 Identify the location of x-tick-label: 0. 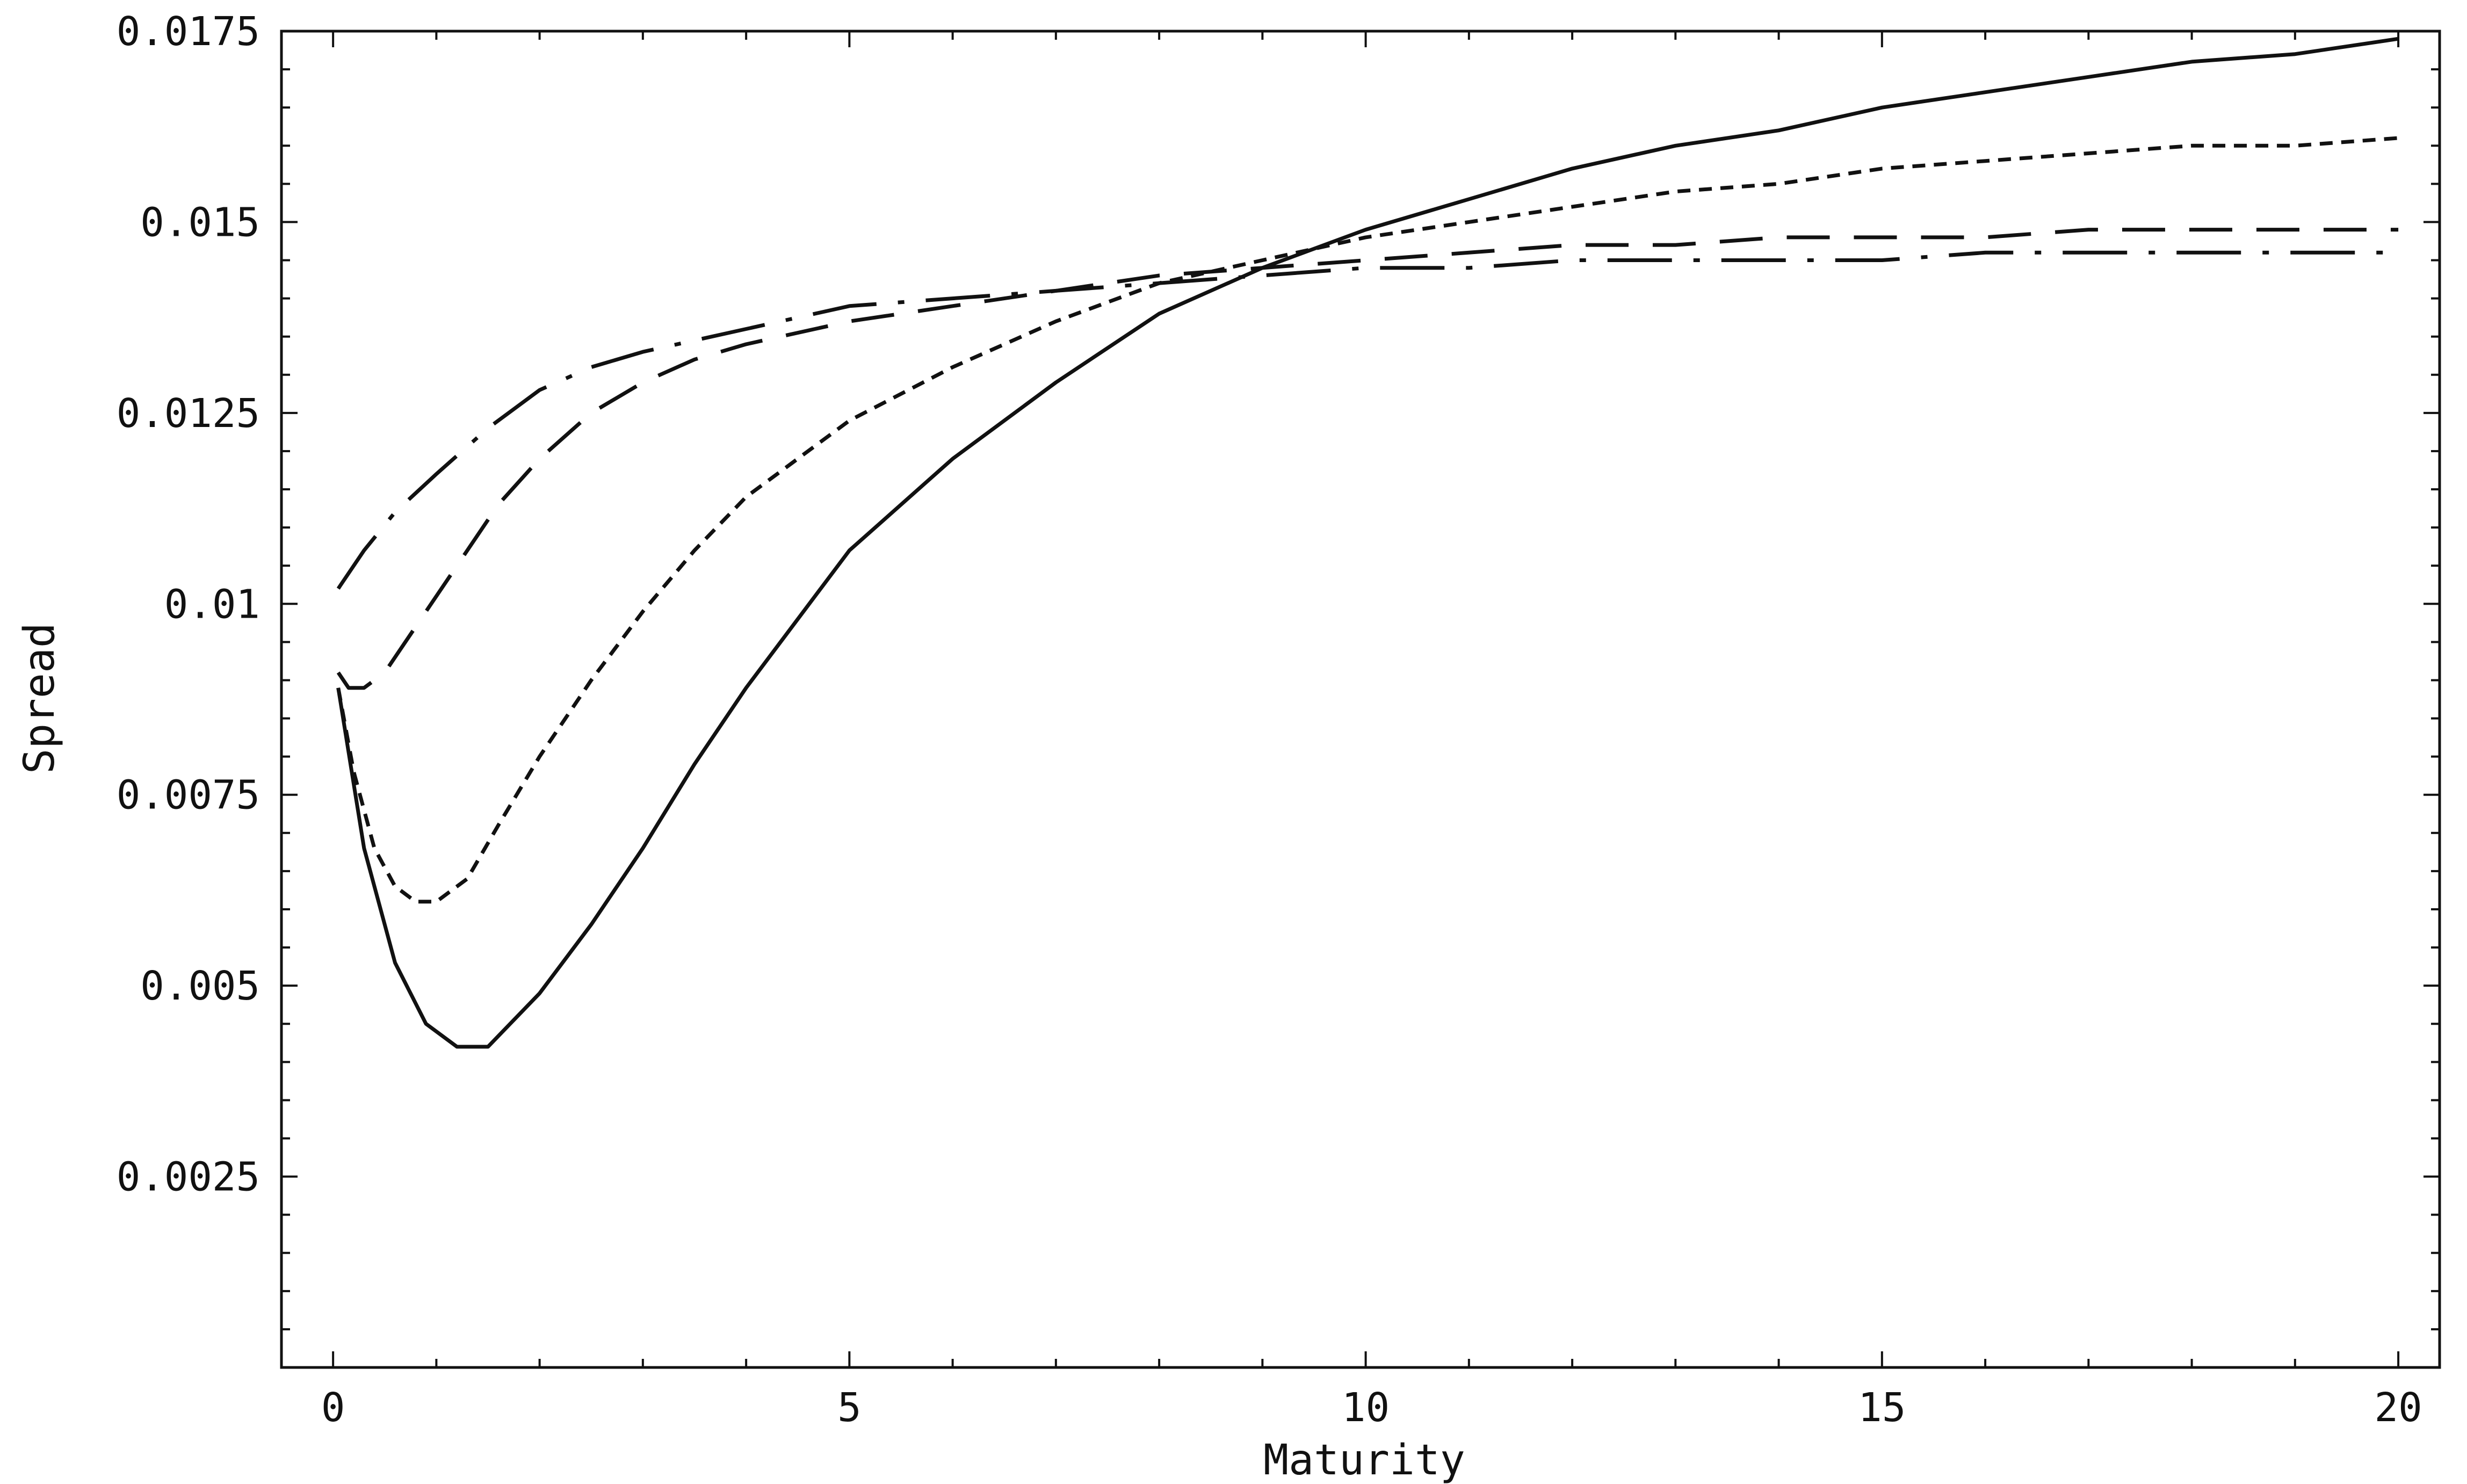
(333, 1408).